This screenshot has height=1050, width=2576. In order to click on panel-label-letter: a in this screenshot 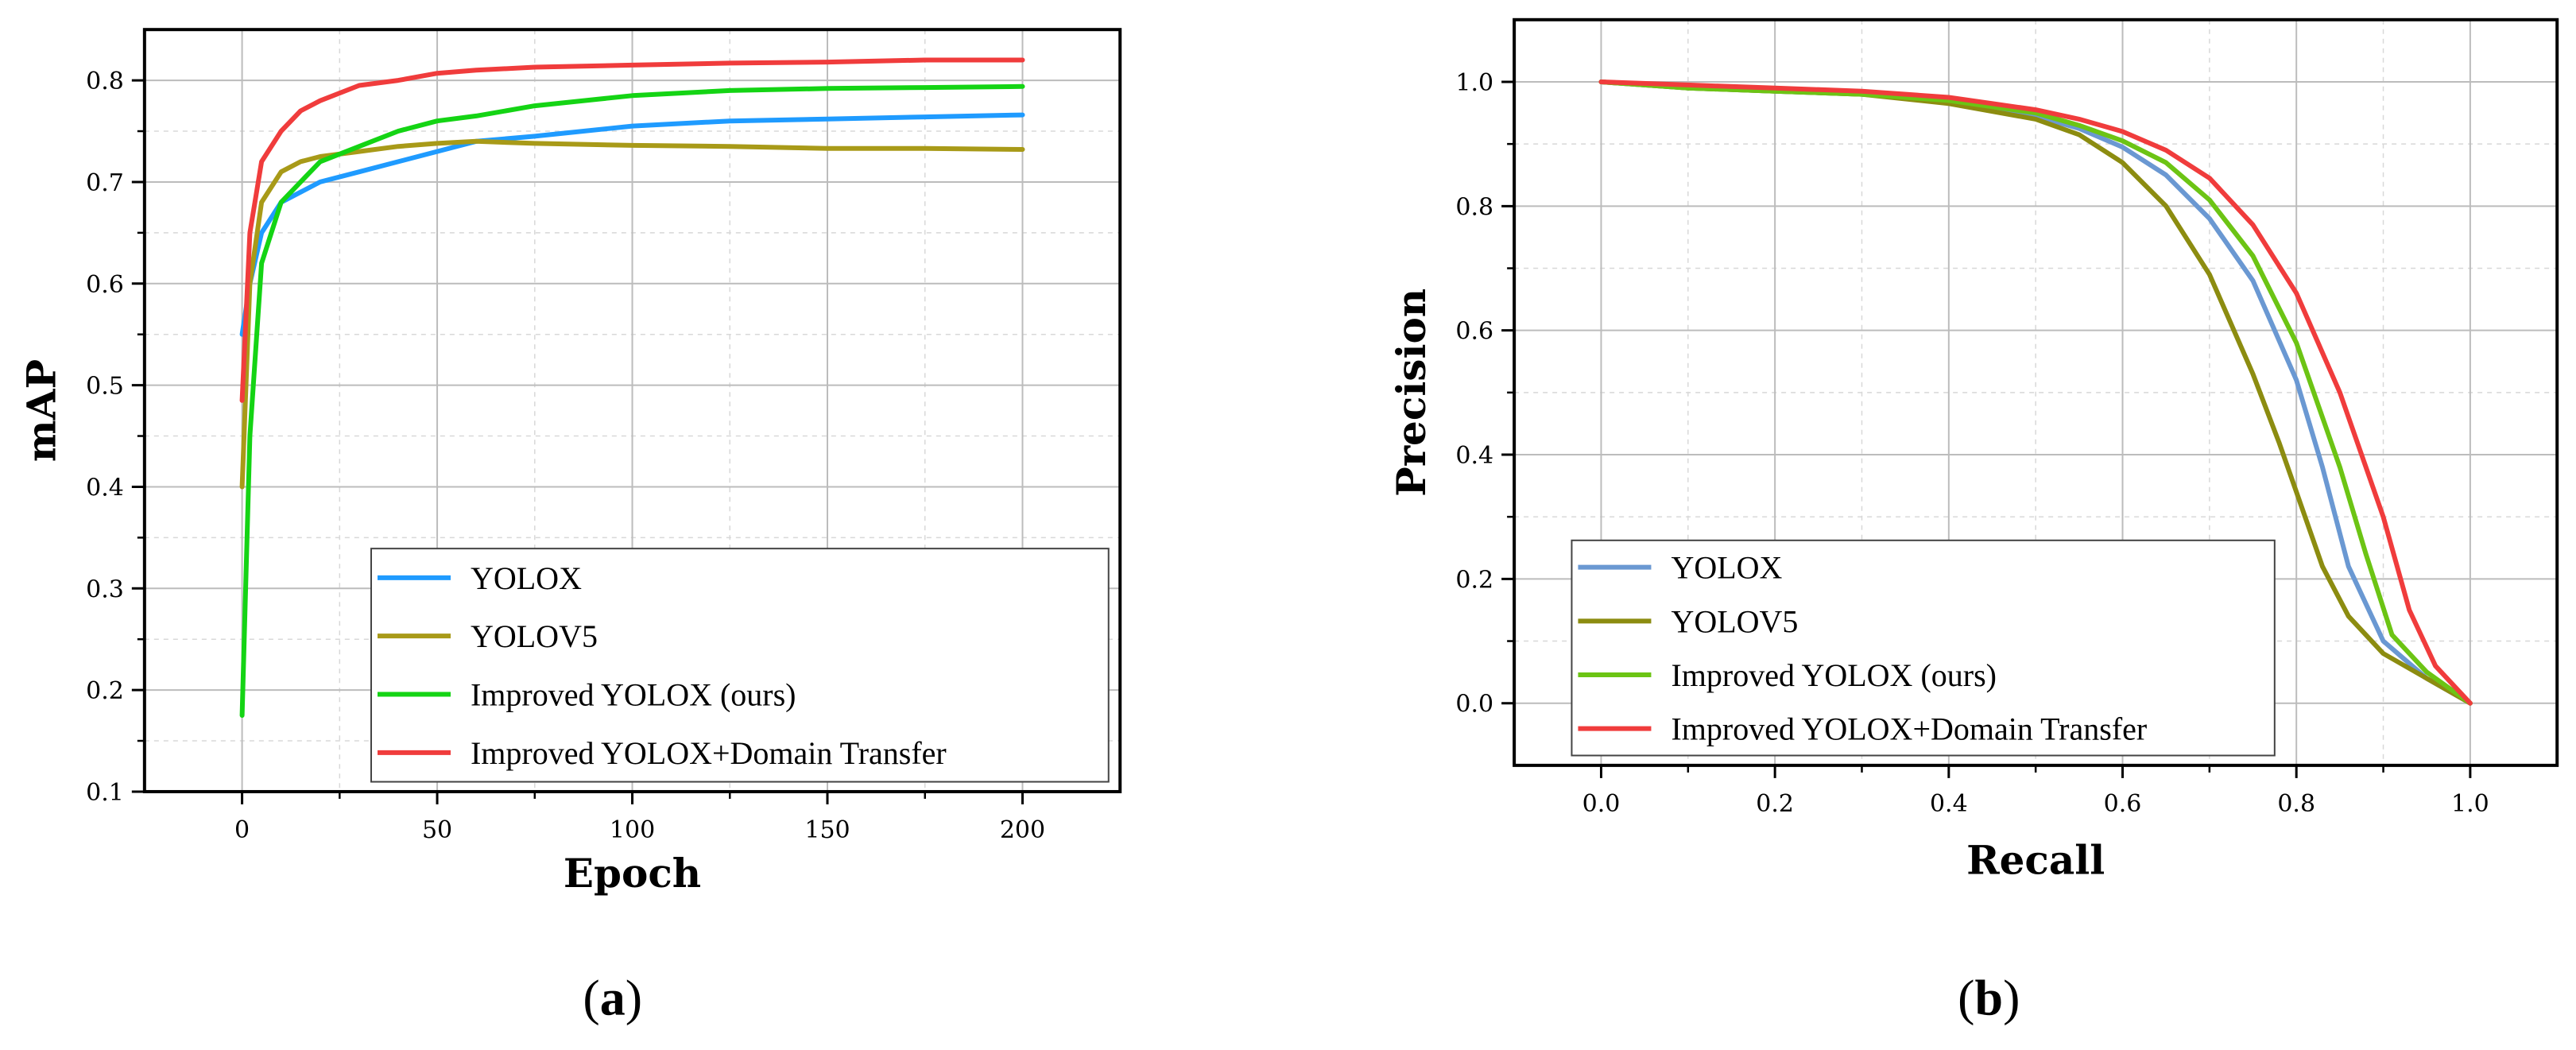, I will do `click(613, 997)`.